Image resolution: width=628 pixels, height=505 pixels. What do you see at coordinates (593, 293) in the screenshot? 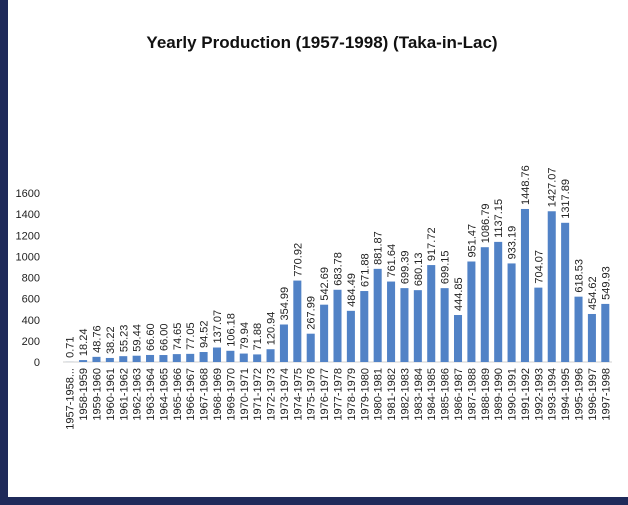
I see `value-label: 454.62` at bounding box center [593, 293].